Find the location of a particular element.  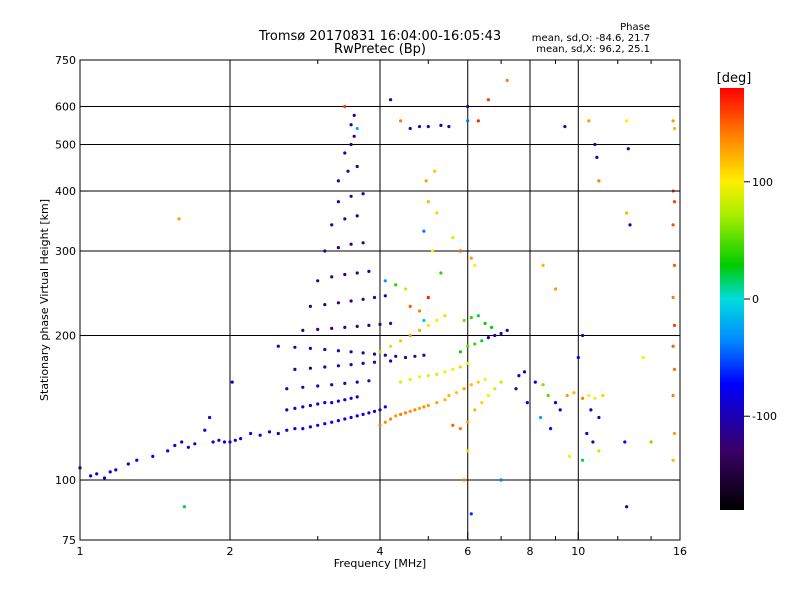

y-tick-label: 400 is located at coordinates (65, 191).